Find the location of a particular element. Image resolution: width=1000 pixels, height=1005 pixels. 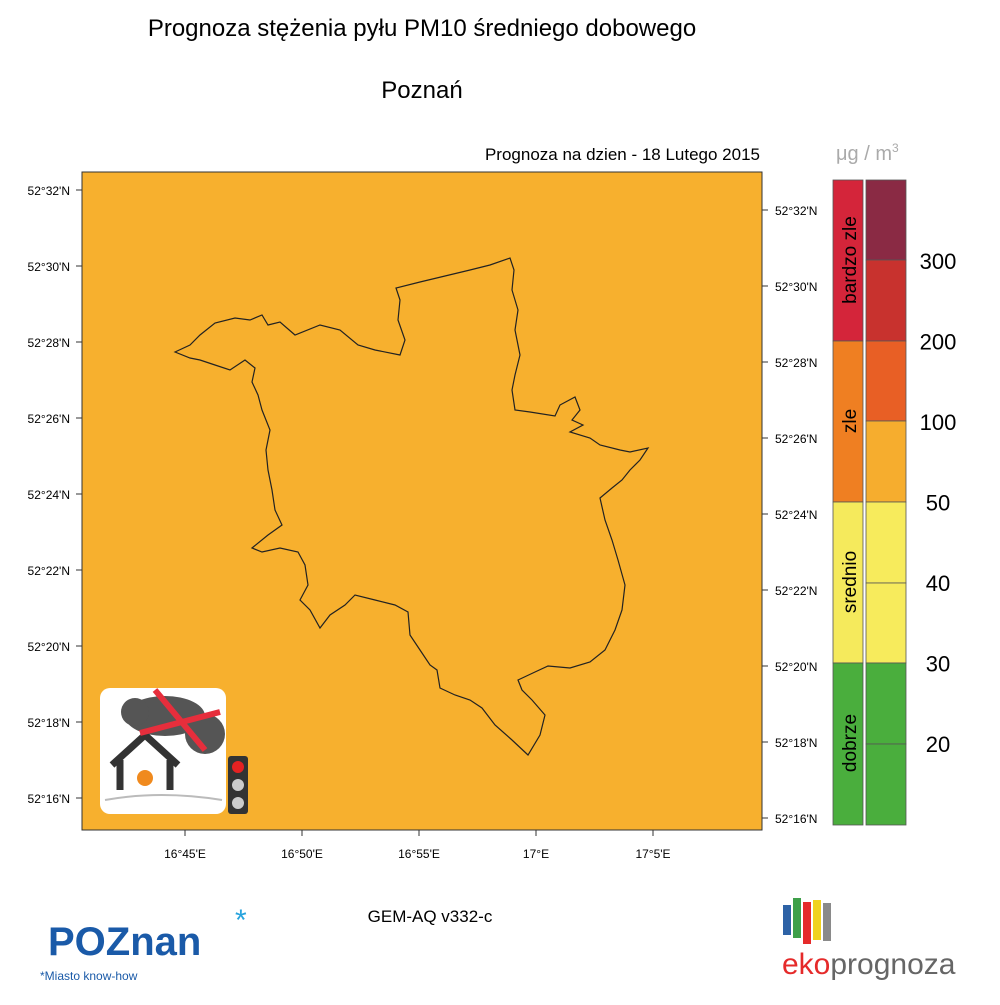

cross is located at coordinates (180, 722).